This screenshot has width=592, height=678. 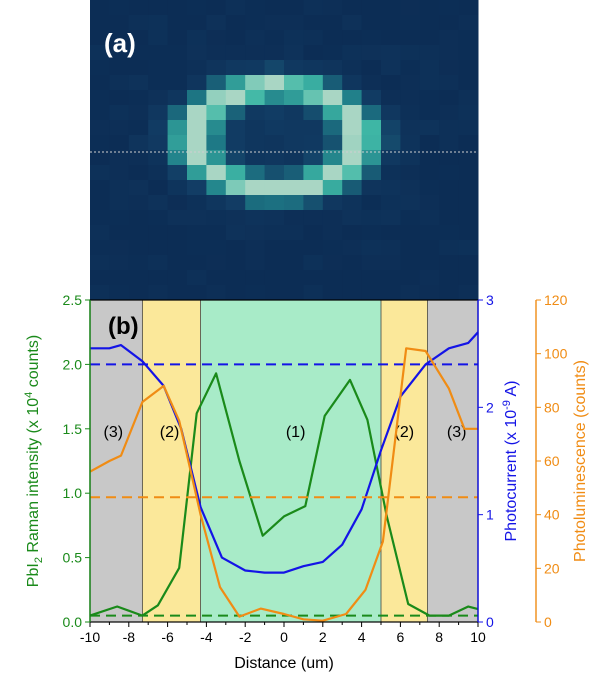 What do you see at coordinates (490, 300) in the screenshot?
I see `photocurrent-tick-label: 3` at bounding box center [490, 300].